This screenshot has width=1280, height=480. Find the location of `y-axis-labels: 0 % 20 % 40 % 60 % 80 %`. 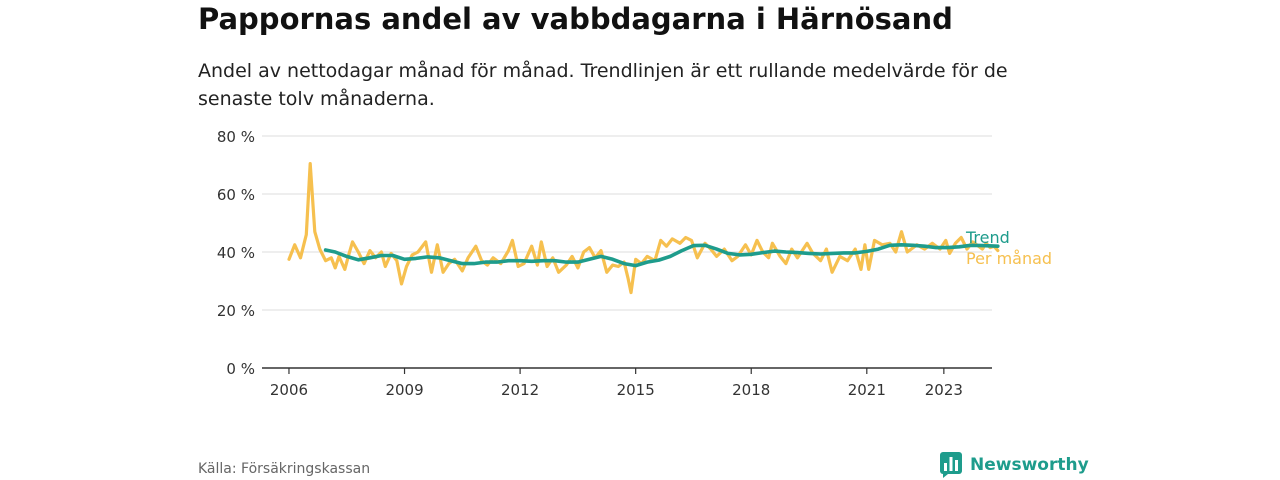

y-axis-labels: 0 % 20 % 40 % 60 % 80 % is located at coordinates (236, 253).